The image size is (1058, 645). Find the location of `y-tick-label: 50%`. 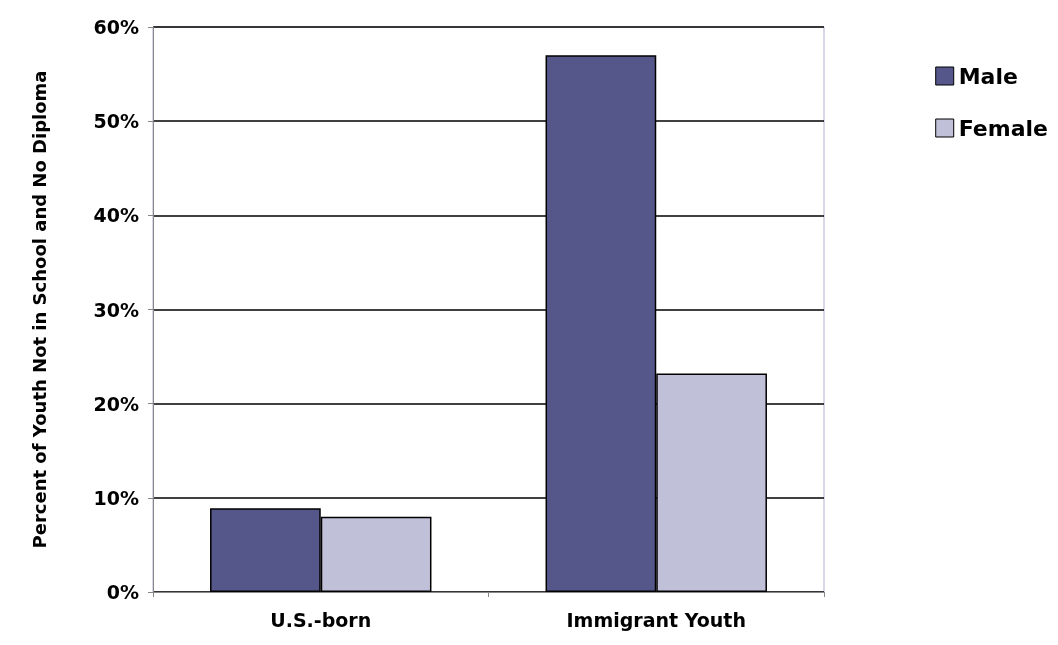

y-tick-label: 50% is located at coordinates (116, 121).